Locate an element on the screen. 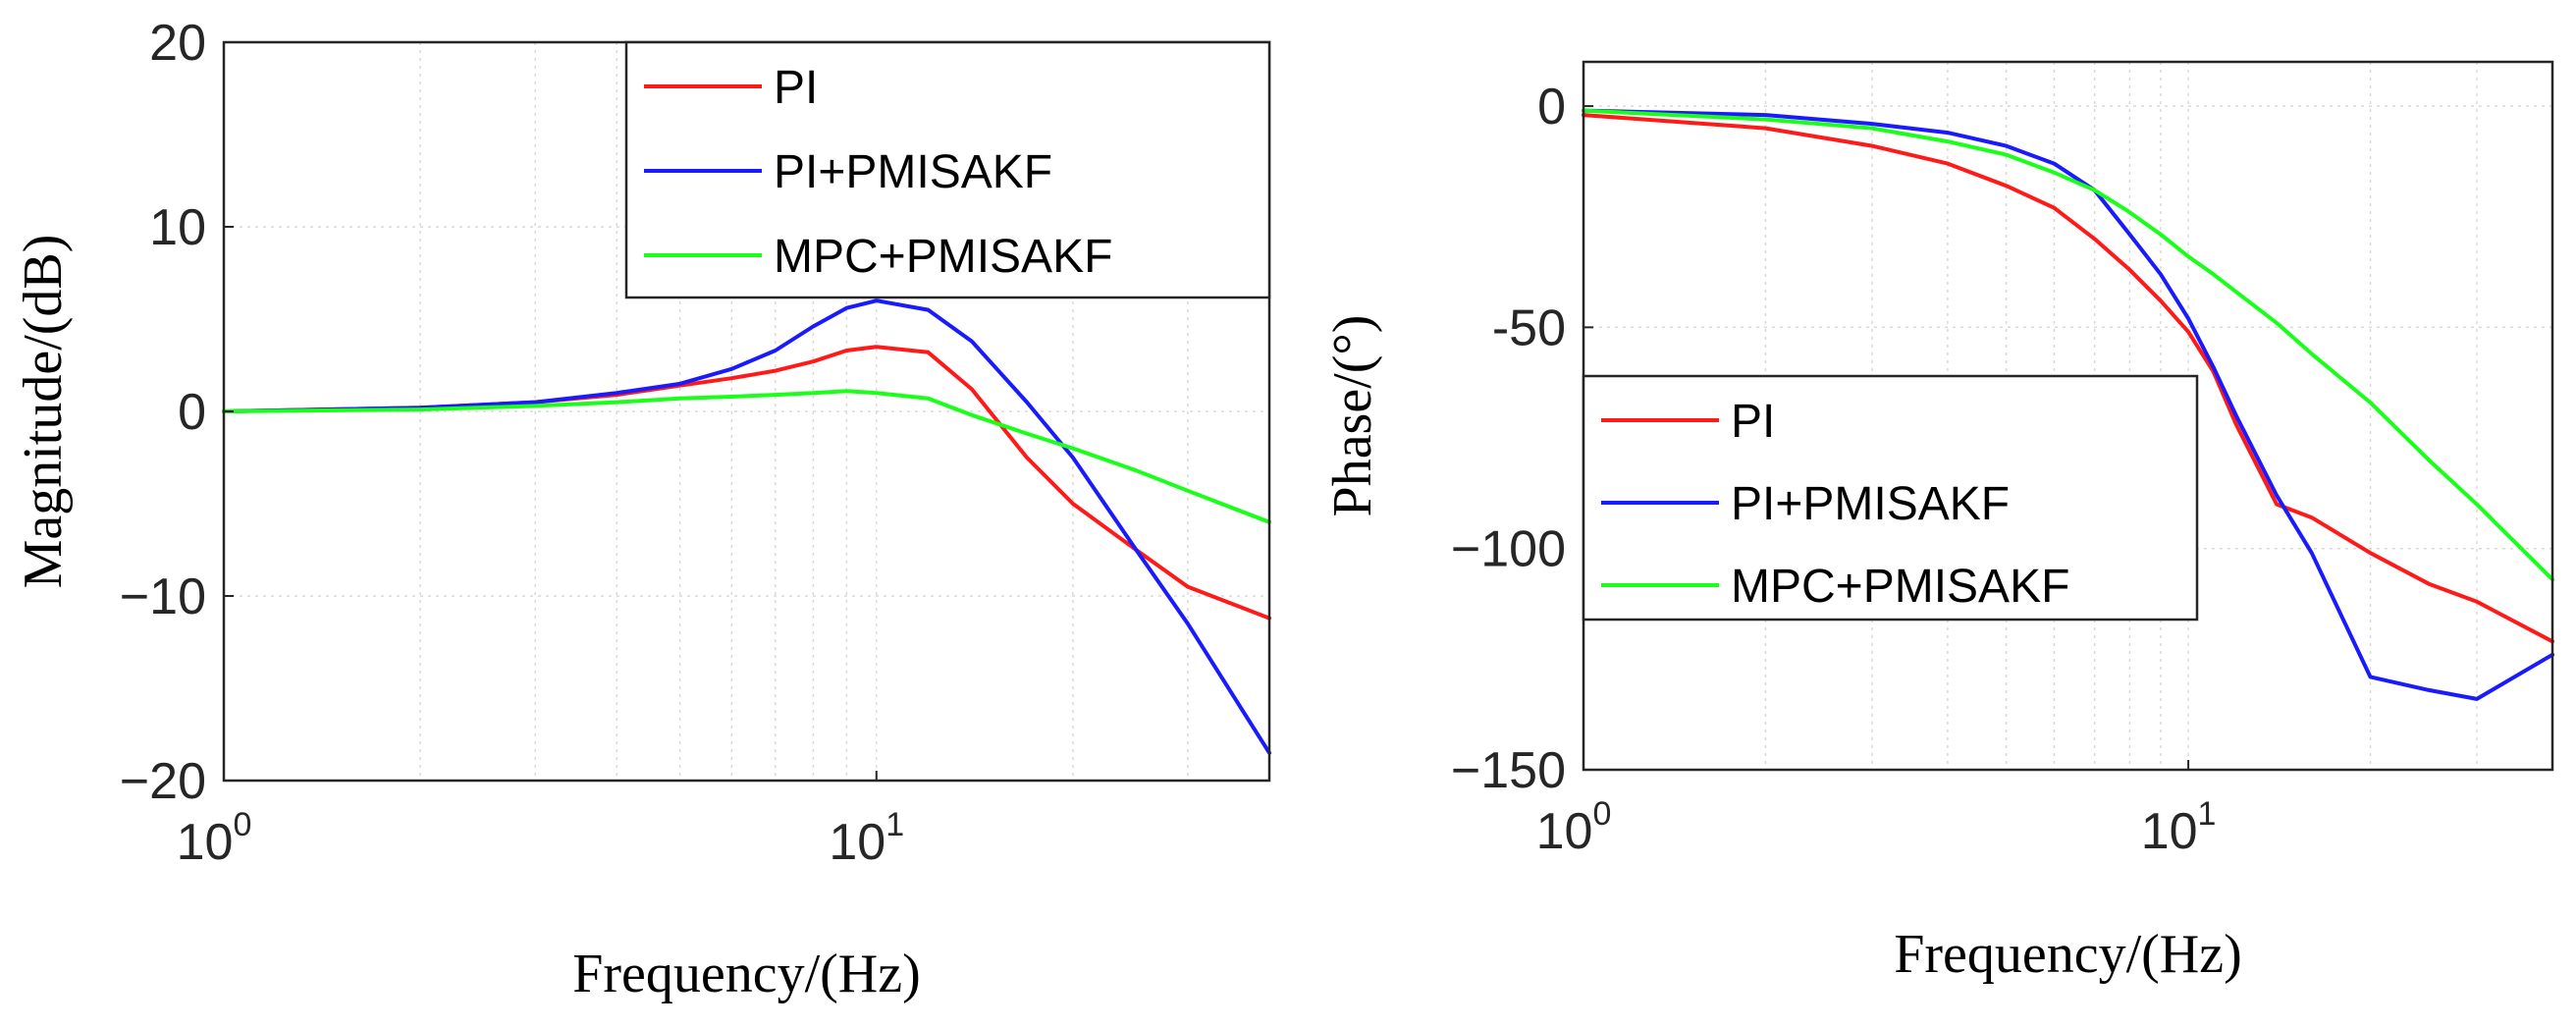 This screenshot has width=2576, height=1028. y-axis-title: Magnitude/(dB) is located at coordinates (43, 412).